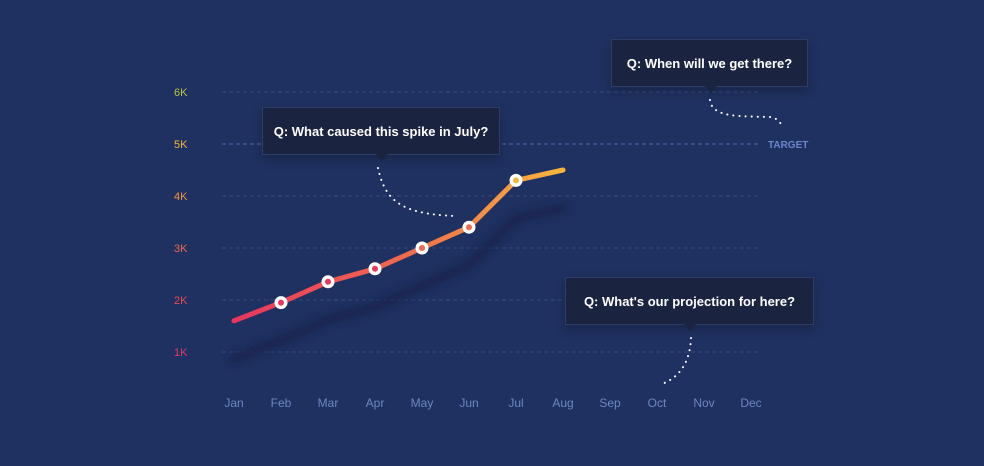 Image resolution: width=984 pixels, height=466 pixels. I want to click on x-tick-label: Jan, so click(233, 403).